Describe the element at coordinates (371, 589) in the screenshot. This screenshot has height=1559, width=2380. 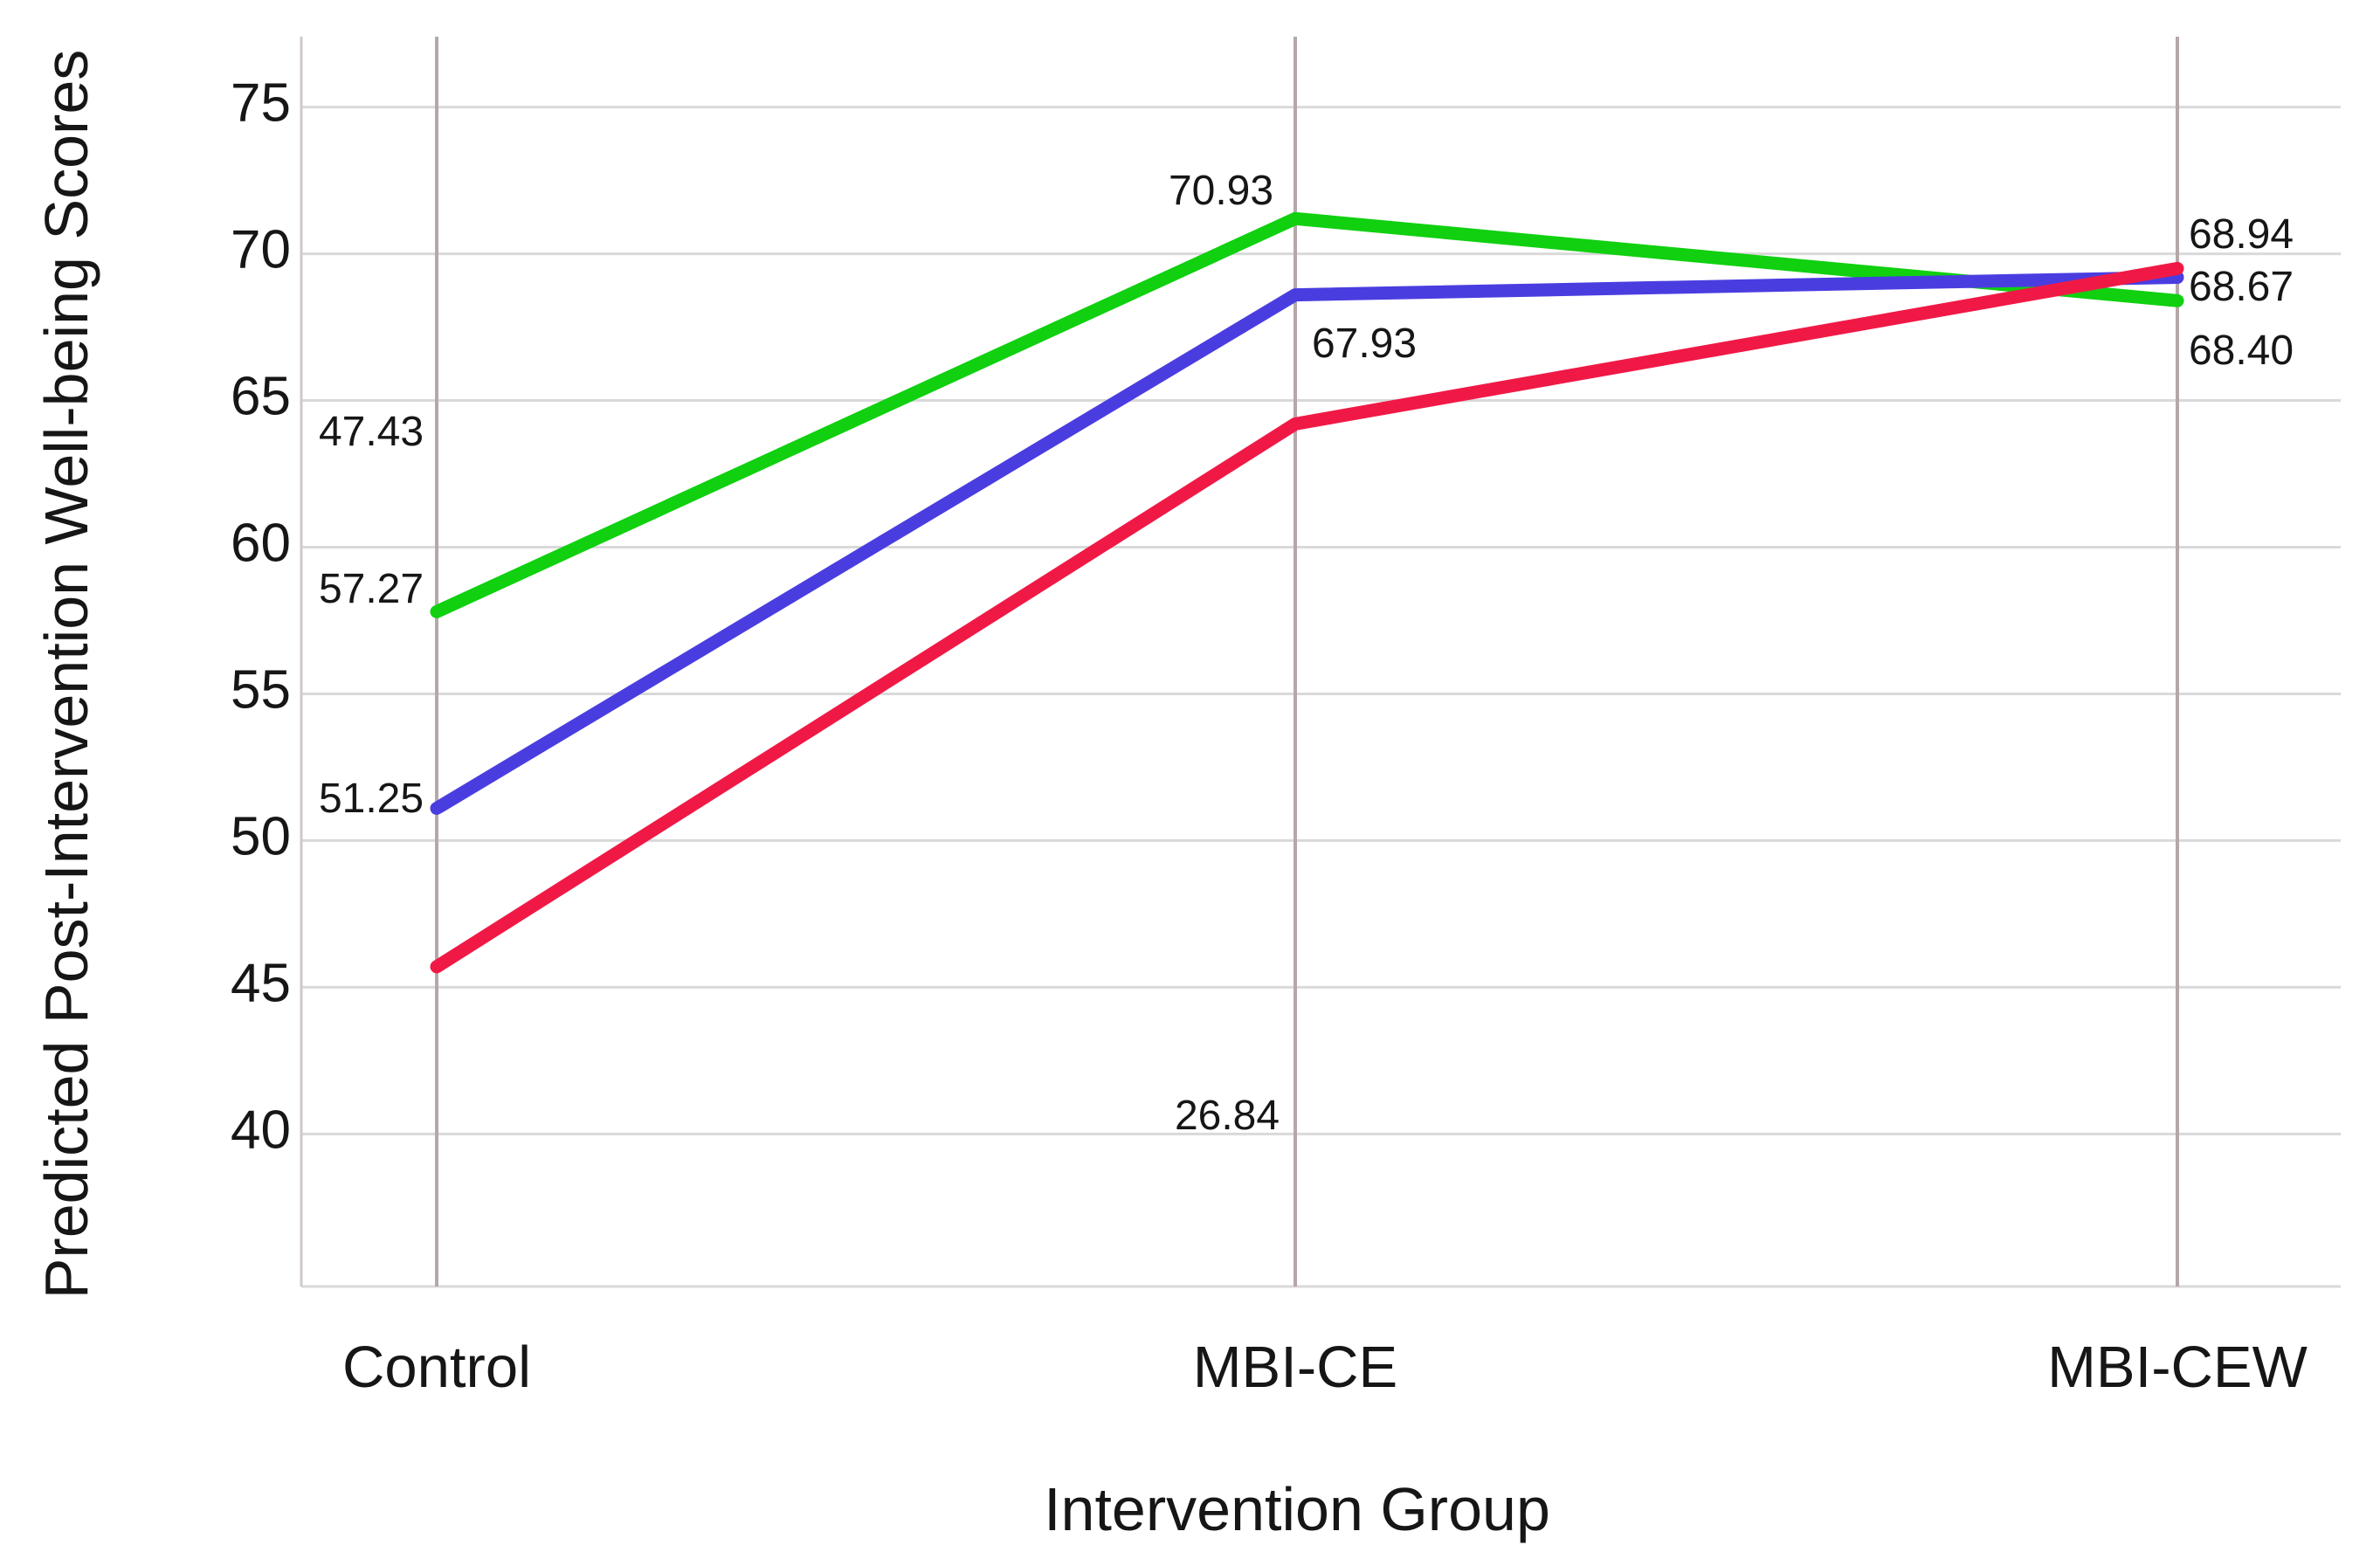
I see `point-label-57.27: 57.27` at that location.